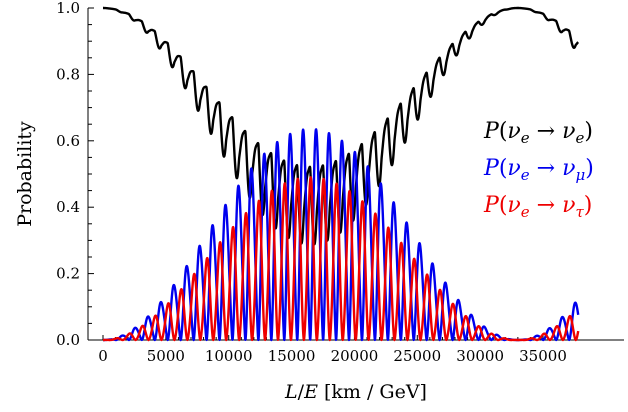  What do you see at coordinates (538, 133) in the screenshot?
I see `legend-entry-ee: P(νe → νe)` at bounding box center [538, 133].